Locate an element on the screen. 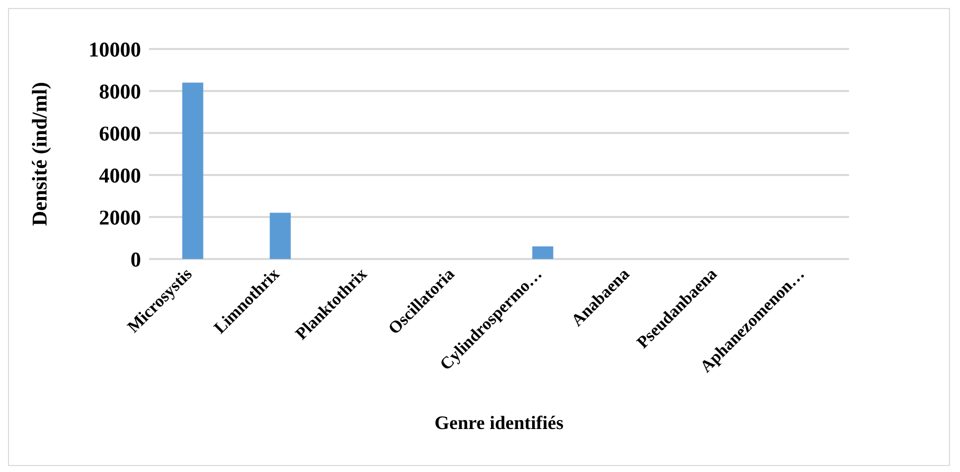 The height and width of the screenshot is (472, 960). y-tick-label: 2000 is located at coordinates (120, 217).